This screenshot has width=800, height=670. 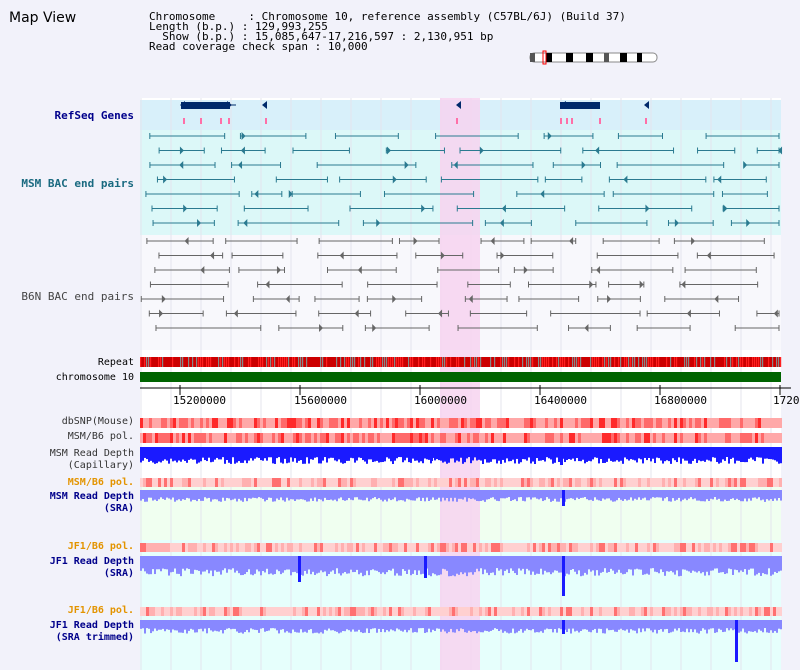 What do you see at coordinates (100, 610) in the screenshot?
I see `jf1-b6-pol-2-label: JF1/B6 pol.` at bounding box center [100, 610].